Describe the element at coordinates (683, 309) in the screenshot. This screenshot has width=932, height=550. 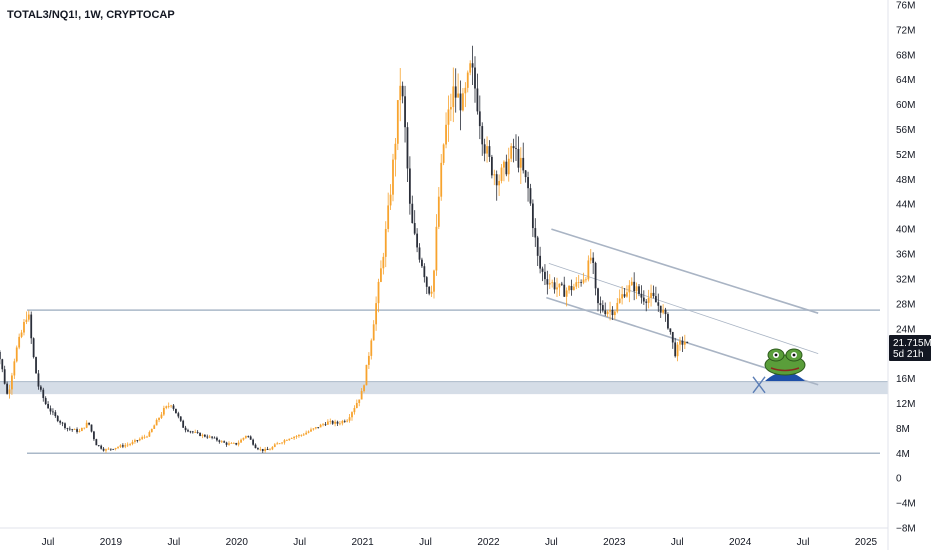
I see `channel-line-upper` at that location.